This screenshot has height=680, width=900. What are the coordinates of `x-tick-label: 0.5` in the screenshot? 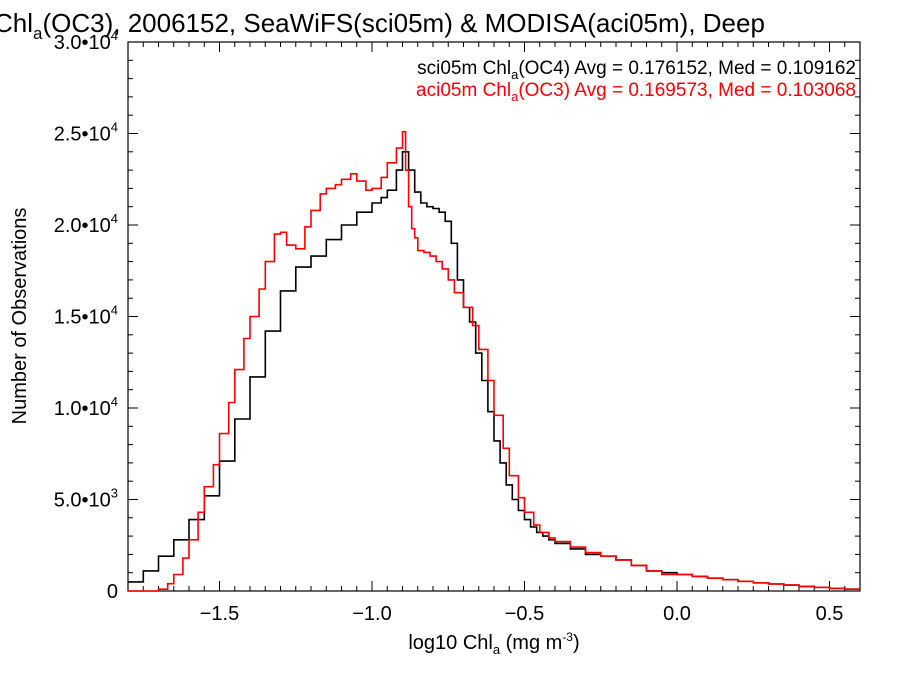 It's located at (830, 614).